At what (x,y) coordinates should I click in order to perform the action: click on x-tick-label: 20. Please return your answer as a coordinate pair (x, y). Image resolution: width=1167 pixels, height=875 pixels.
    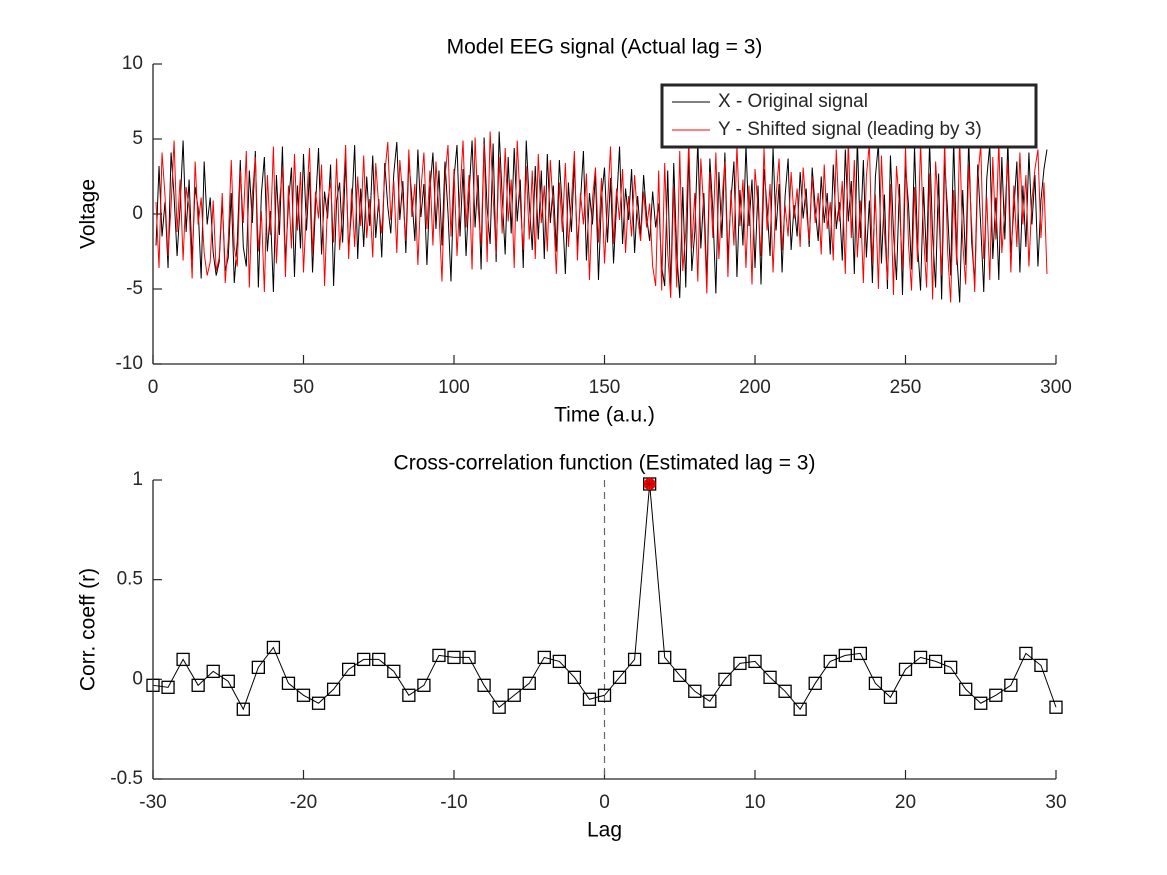
    Looking at the image, I should click on (905, 802).